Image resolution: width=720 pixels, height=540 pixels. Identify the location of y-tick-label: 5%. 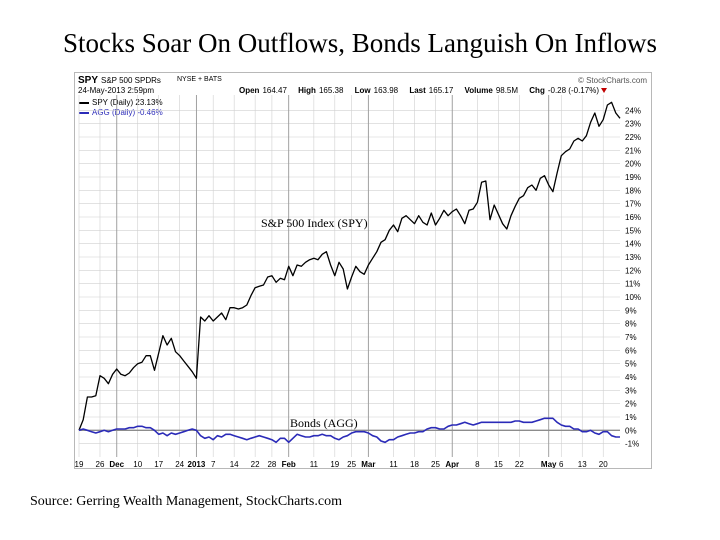
(631, 364).